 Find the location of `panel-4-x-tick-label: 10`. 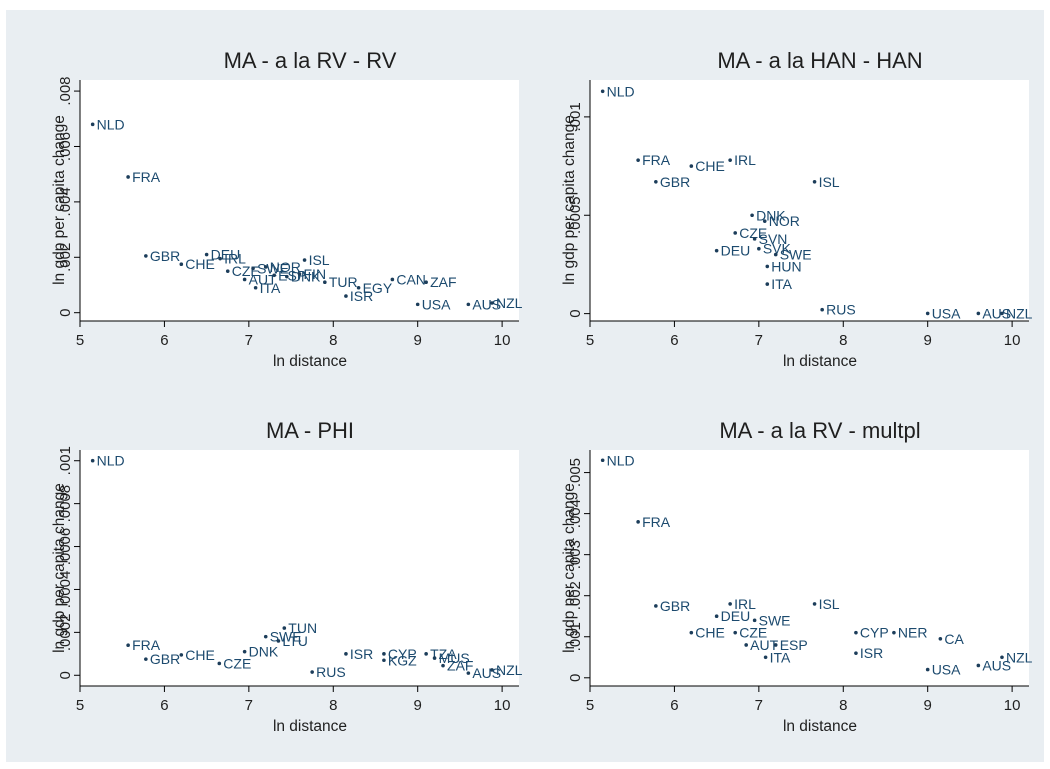

panel-4-x-tick-label: 10 is located at coordinates (1012, 705).